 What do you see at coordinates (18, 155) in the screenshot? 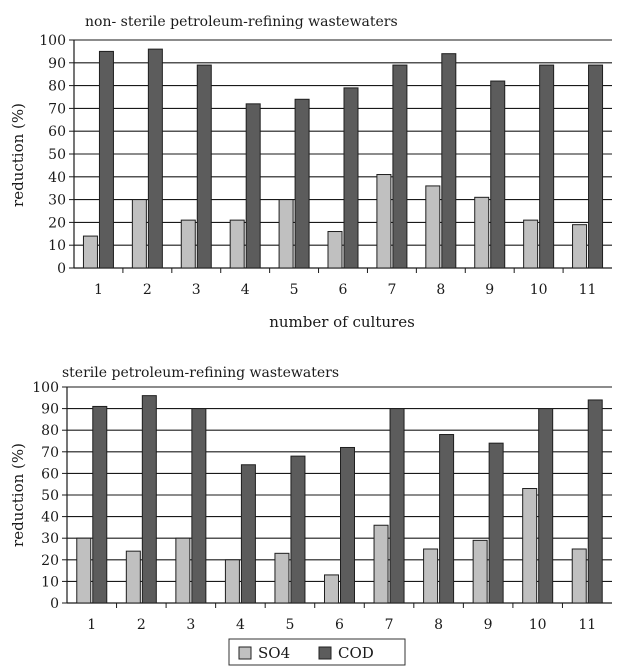
I see `top-chart-y-axis-label: reduction (%)` at bounding box center [18, 155].